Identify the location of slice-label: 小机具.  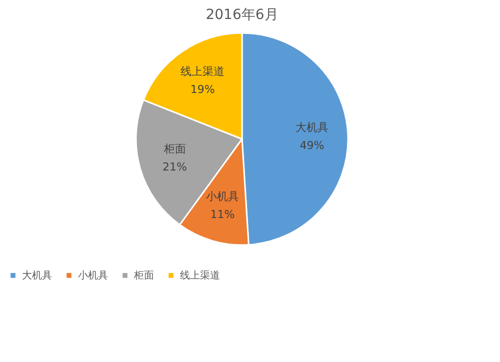
(222, 197).